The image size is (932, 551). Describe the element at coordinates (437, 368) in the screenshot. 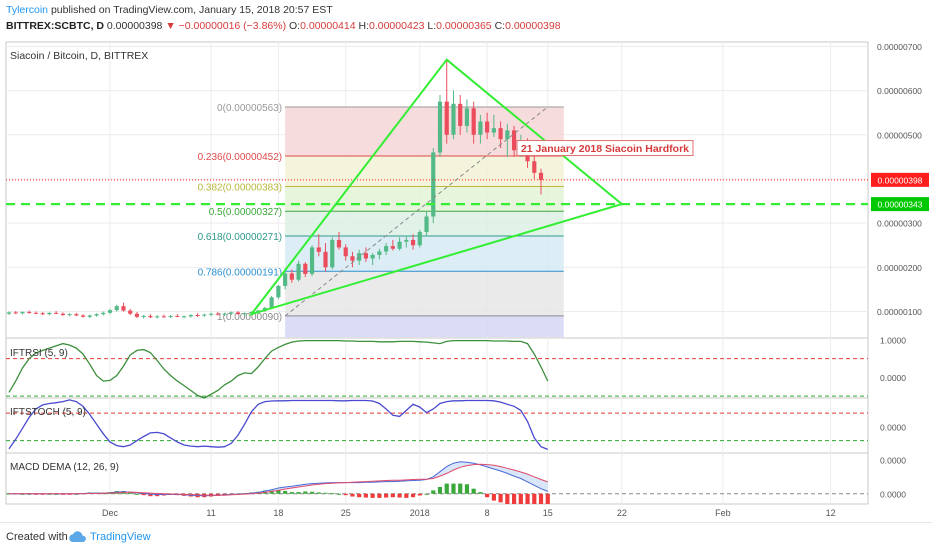

I see `pane-frame` at that location.